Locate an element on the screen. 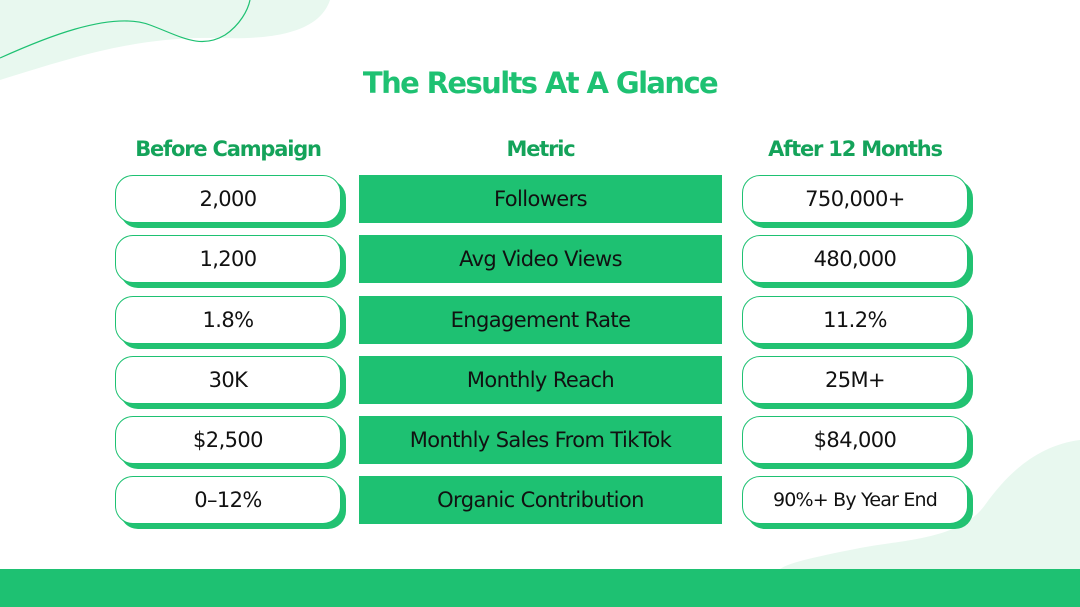  metric-label-organic-contribution: Organic Contribution is located at coordinates (540, 500).